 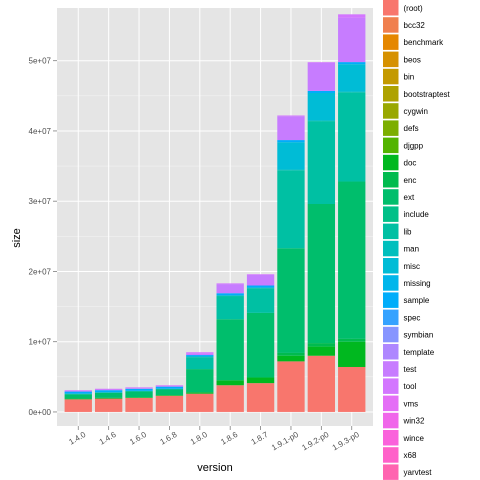 What do you see at coordinates (40, 342) in the screenshot?
I see `y-tick-label: 1e+07` at bounding box center [40, 342].